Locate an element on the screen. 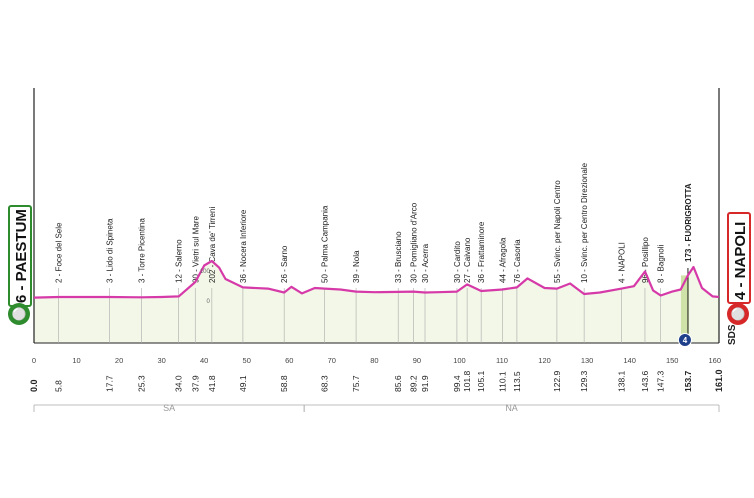 This screenshot has width=754, height=498. waypoint-label: 36 - Nocera Inferiore is located at coordinates (243, 246).